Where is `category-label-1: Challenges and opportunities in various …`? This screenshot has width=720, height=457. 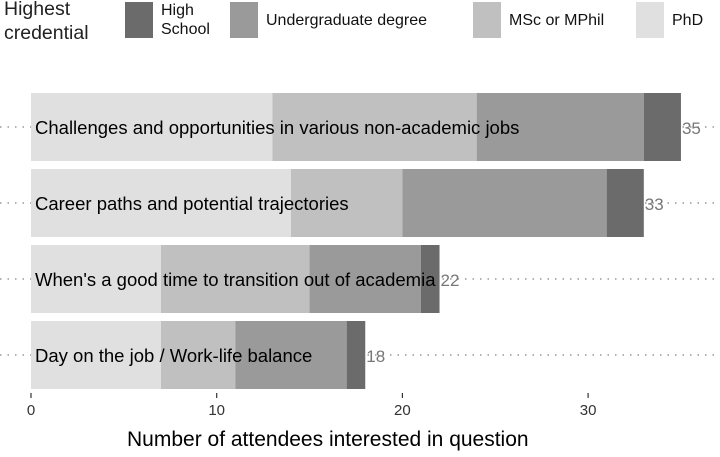
category-label-1: Challenges and opportunities in various … is located at coordinates (277, 127).